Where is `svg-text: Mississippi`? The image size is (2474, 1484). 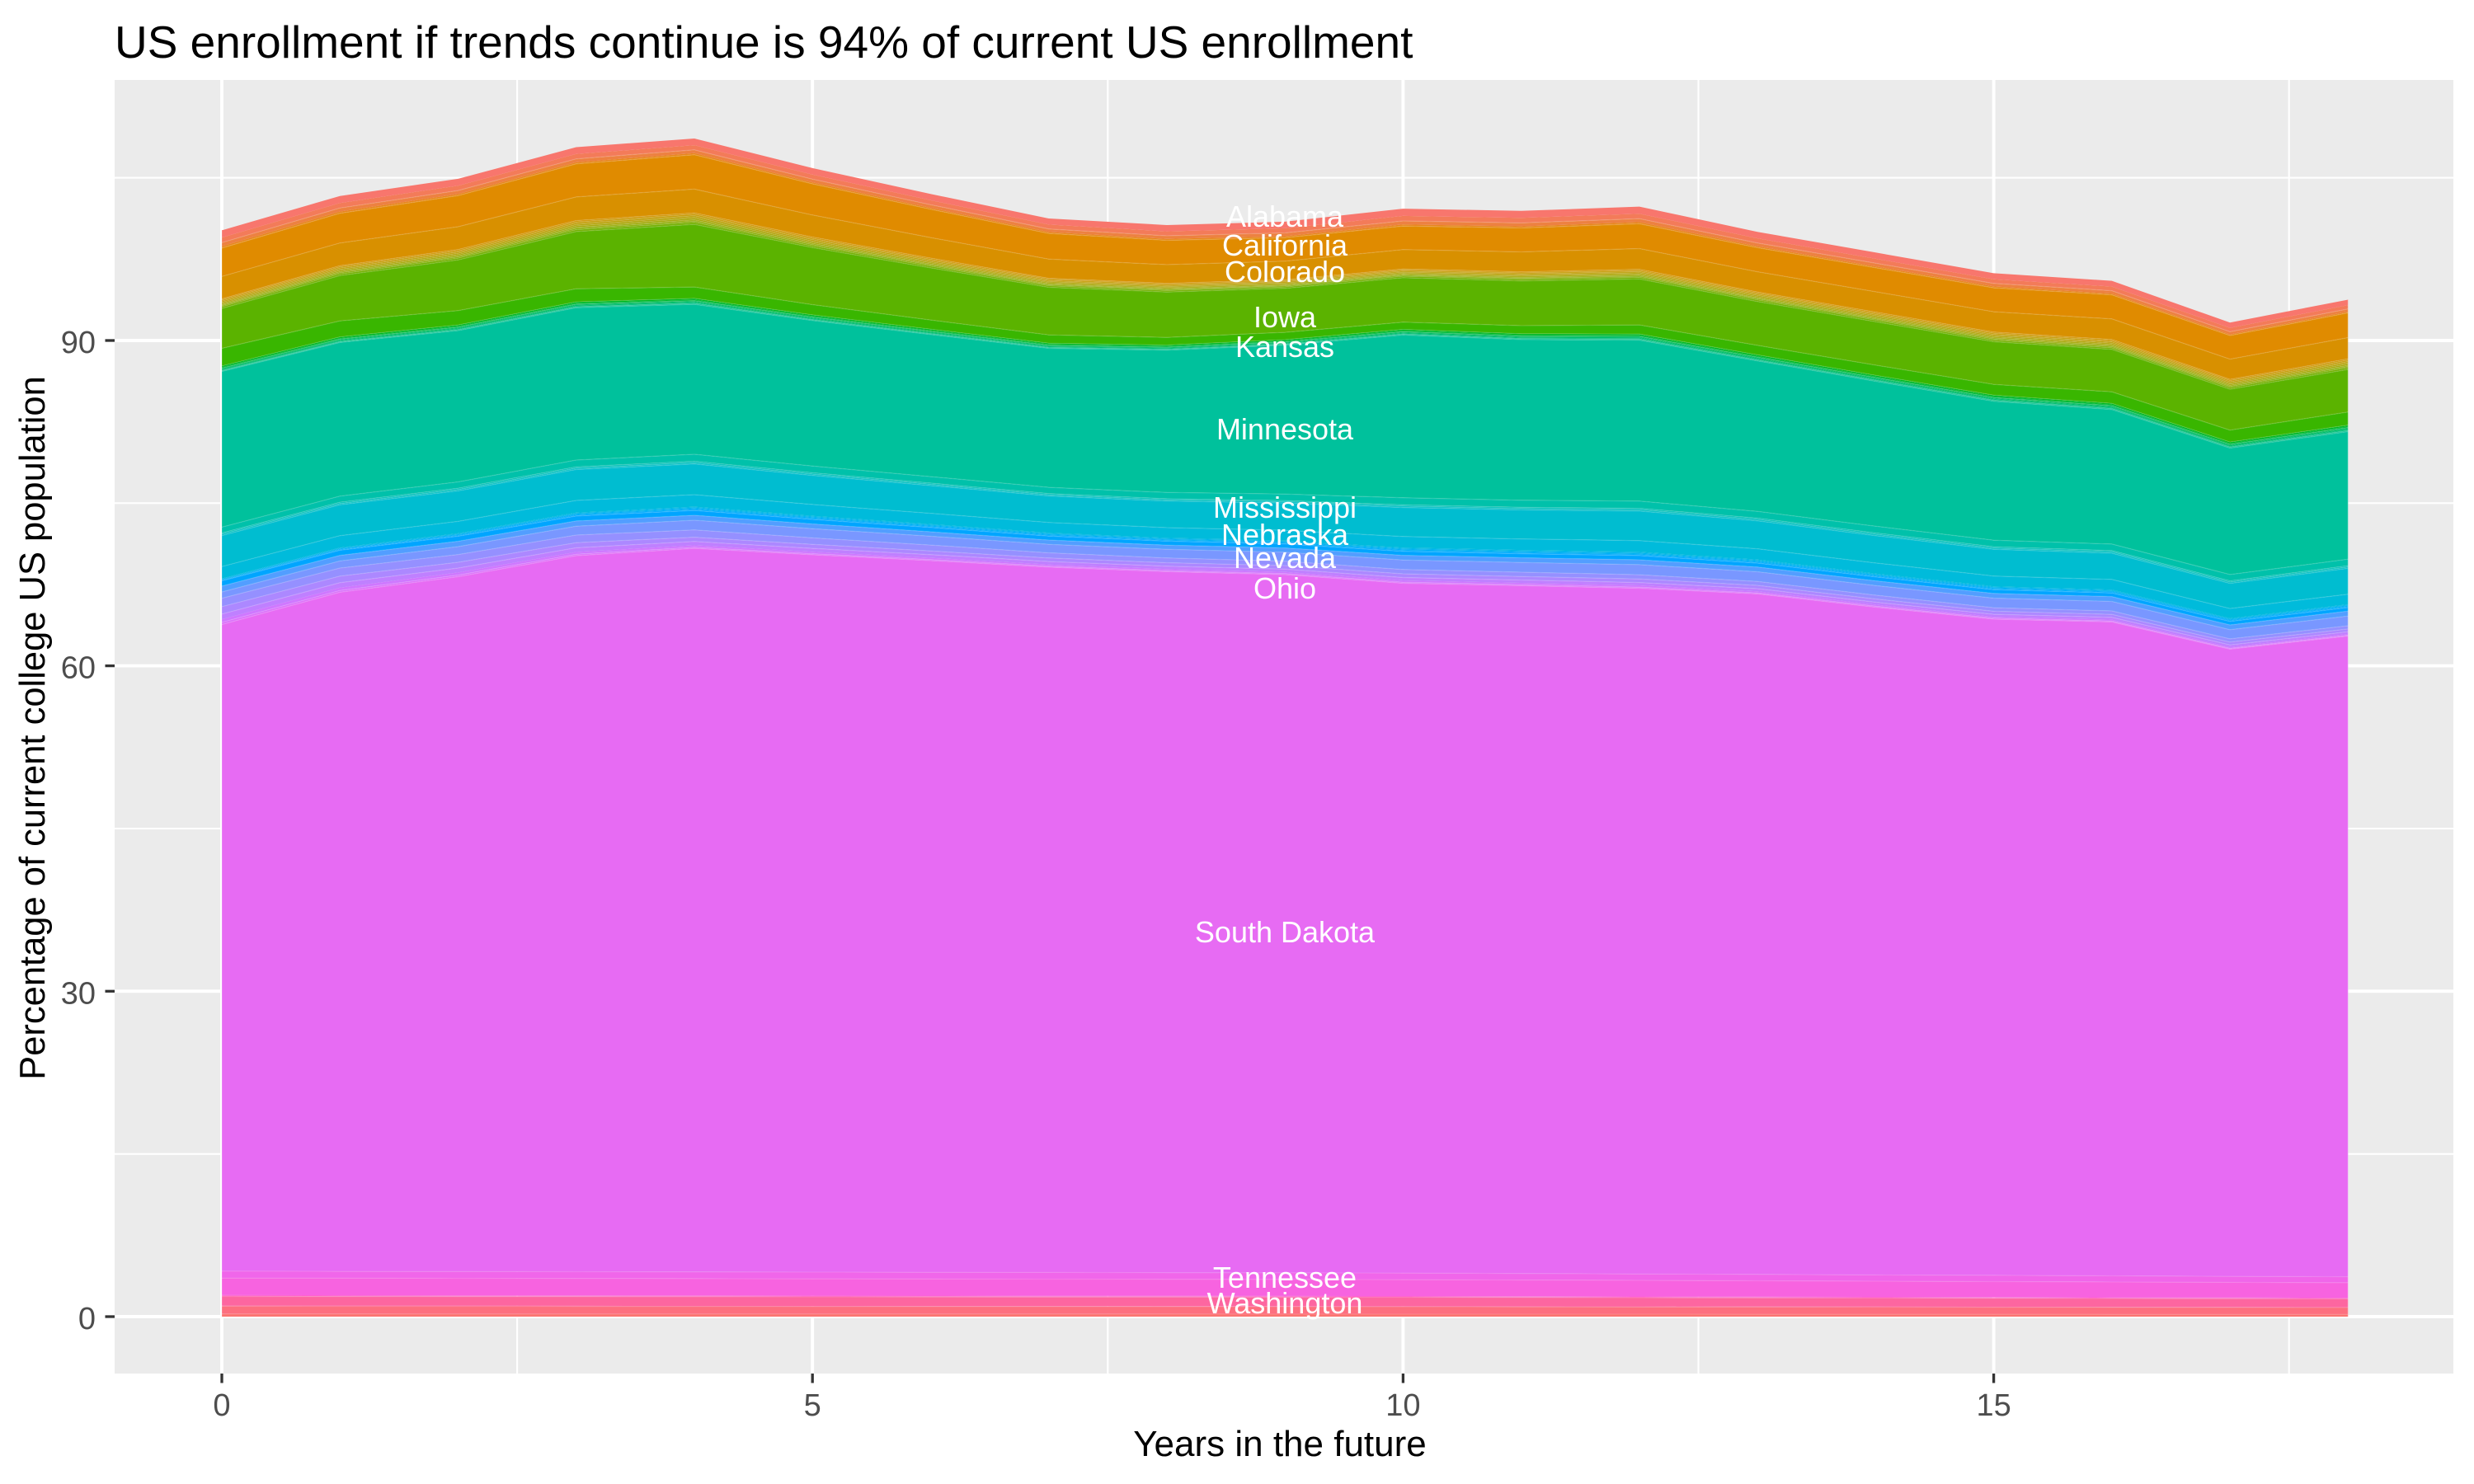 svg-text: Mississippi is located at coordinates (1285, 508).